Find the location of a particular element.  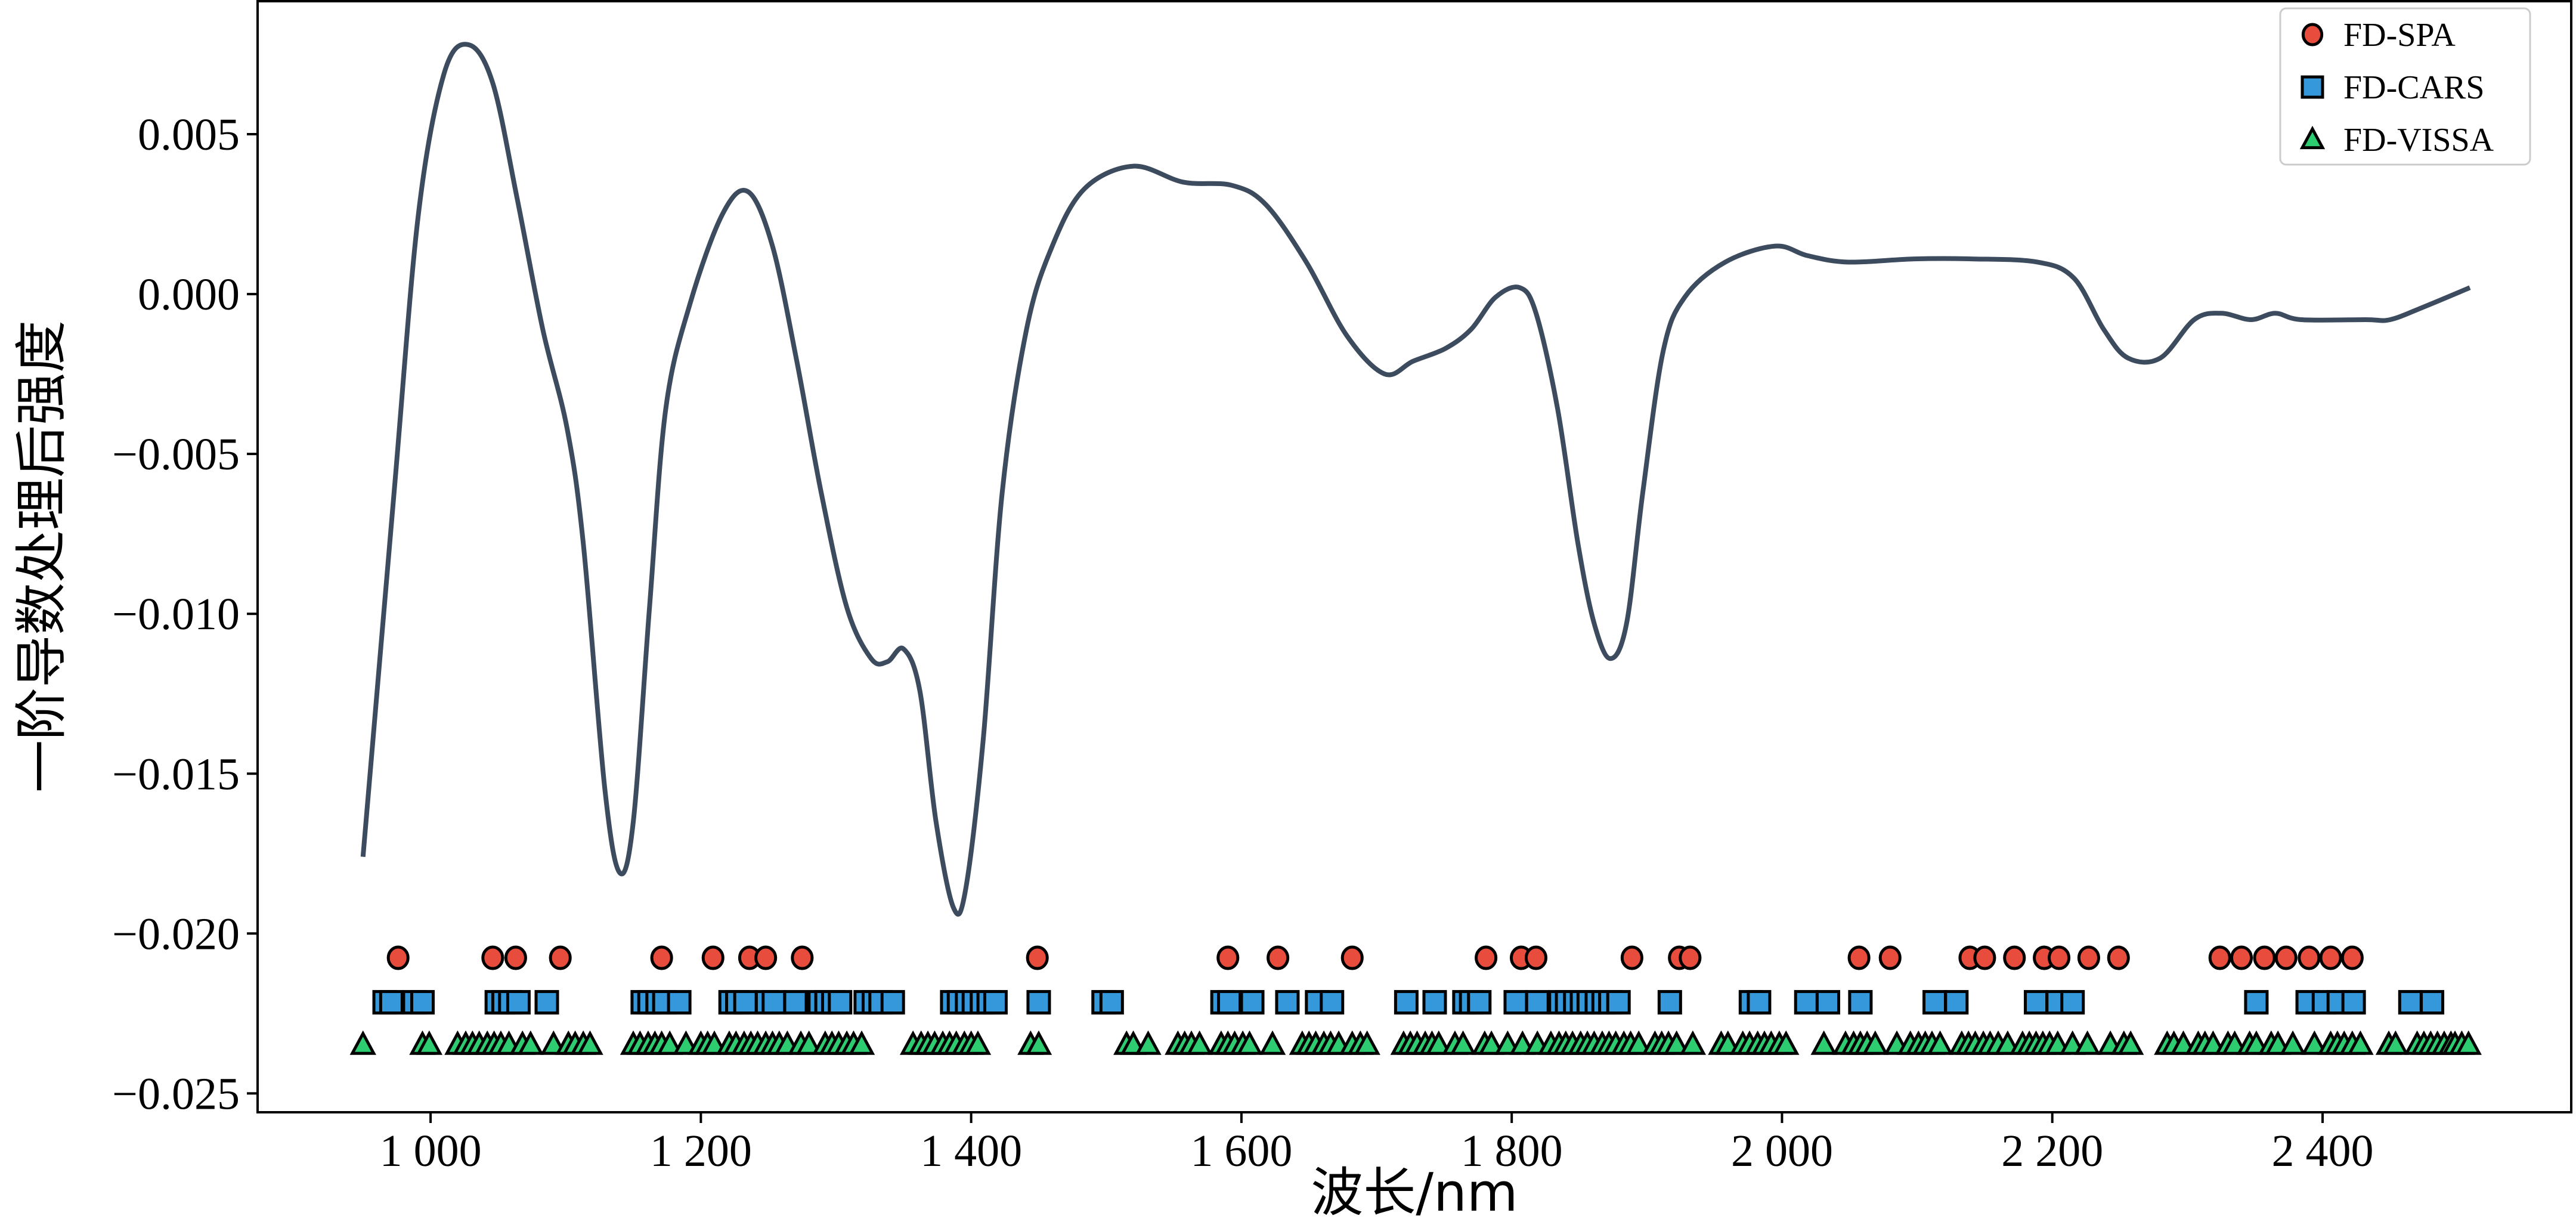

y-tick-label: 0.000 is located at coordinates (189, 295).